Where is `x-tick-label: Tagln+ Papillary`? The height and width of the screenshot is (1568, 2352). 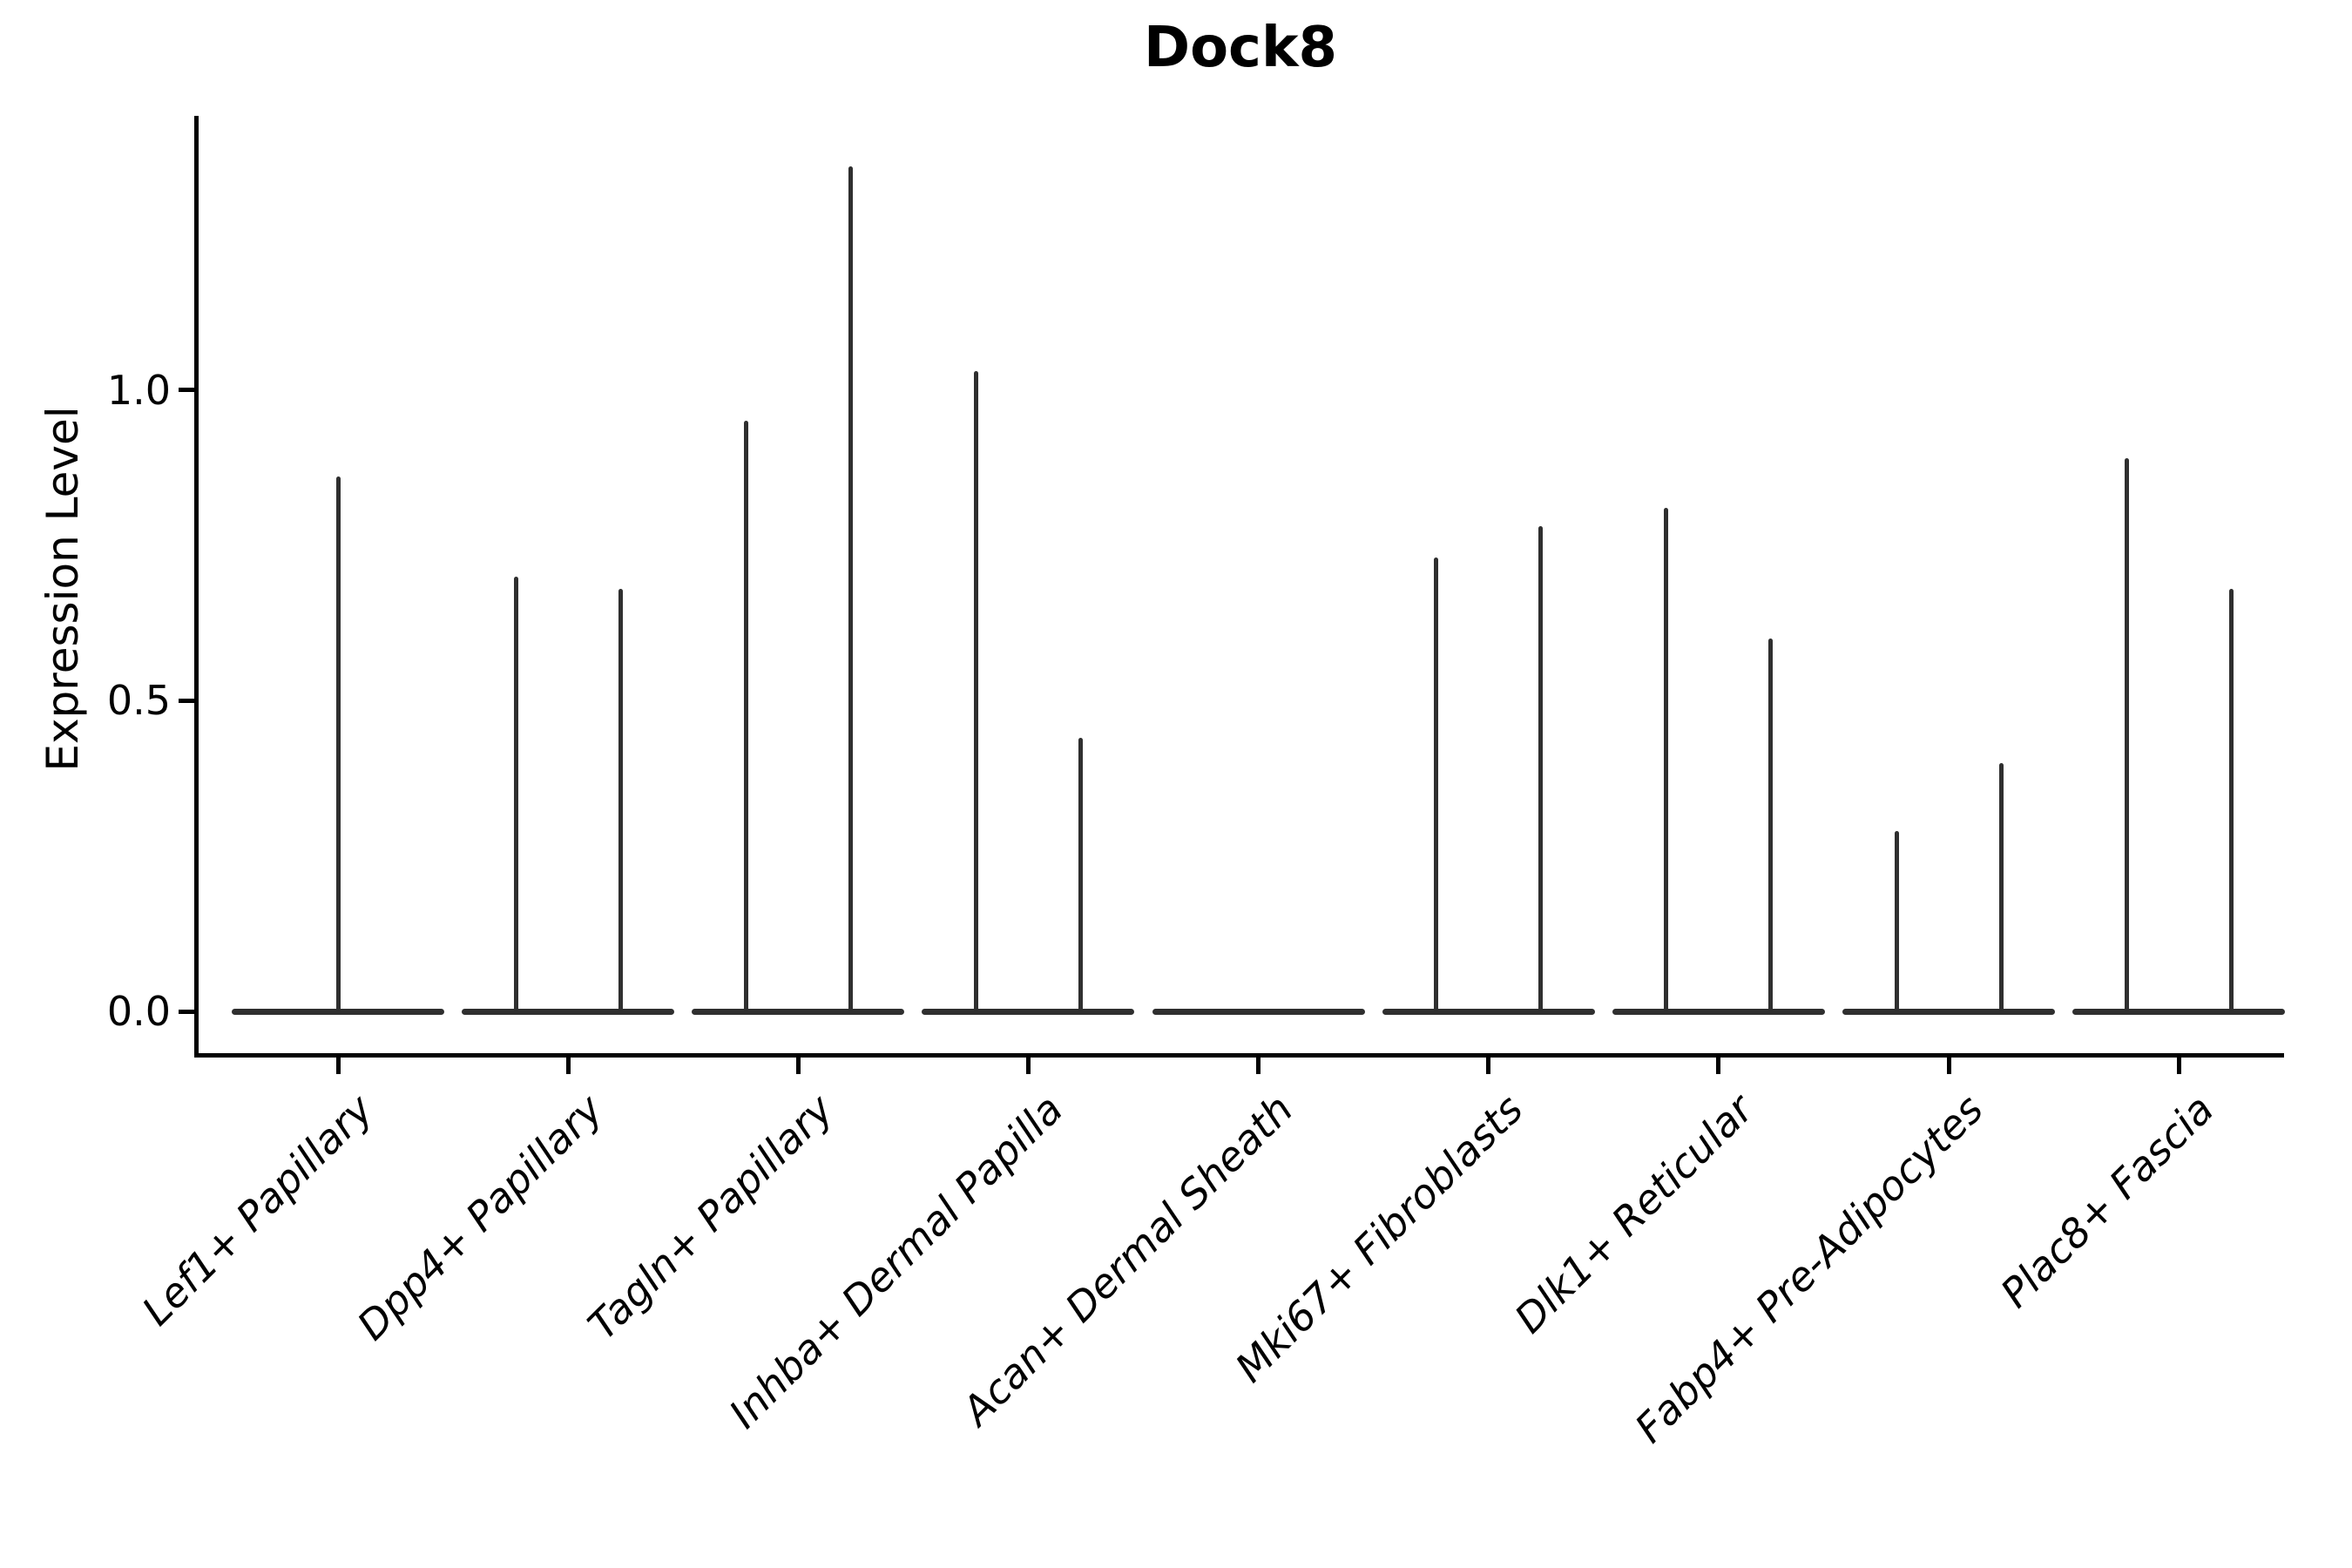 x-tick-label: Tagln+ Papillary is located at coordinates (710, 1217).